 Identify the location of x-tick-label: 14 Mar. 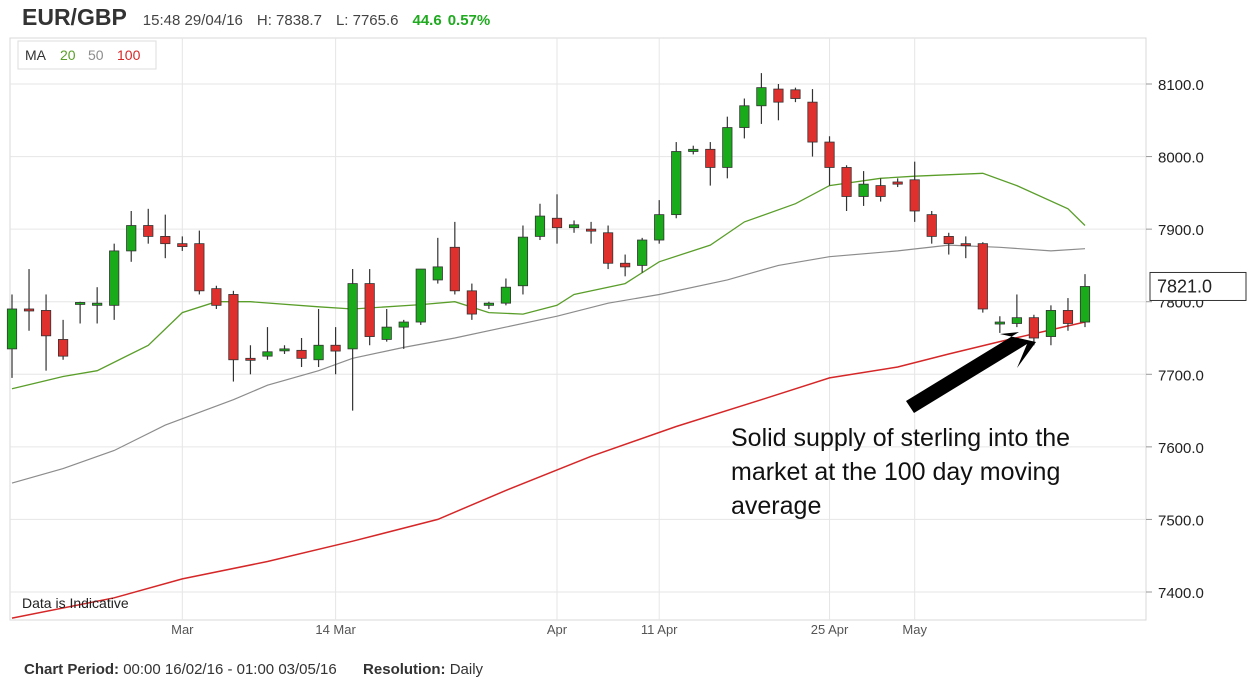
(335, 629).